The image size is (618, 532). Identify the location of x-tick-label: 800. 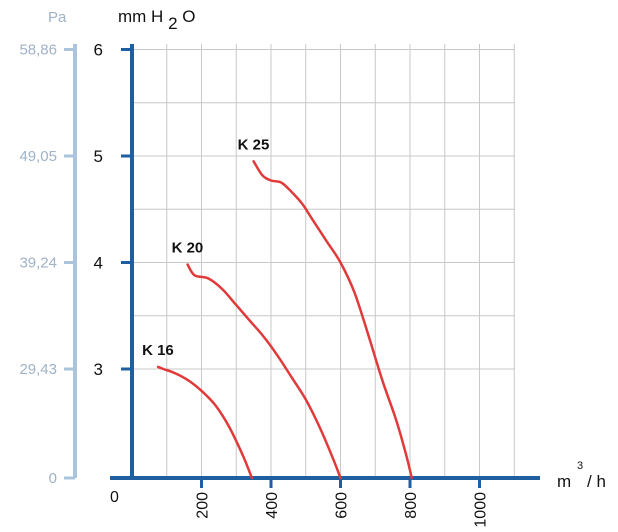
(411, 505).